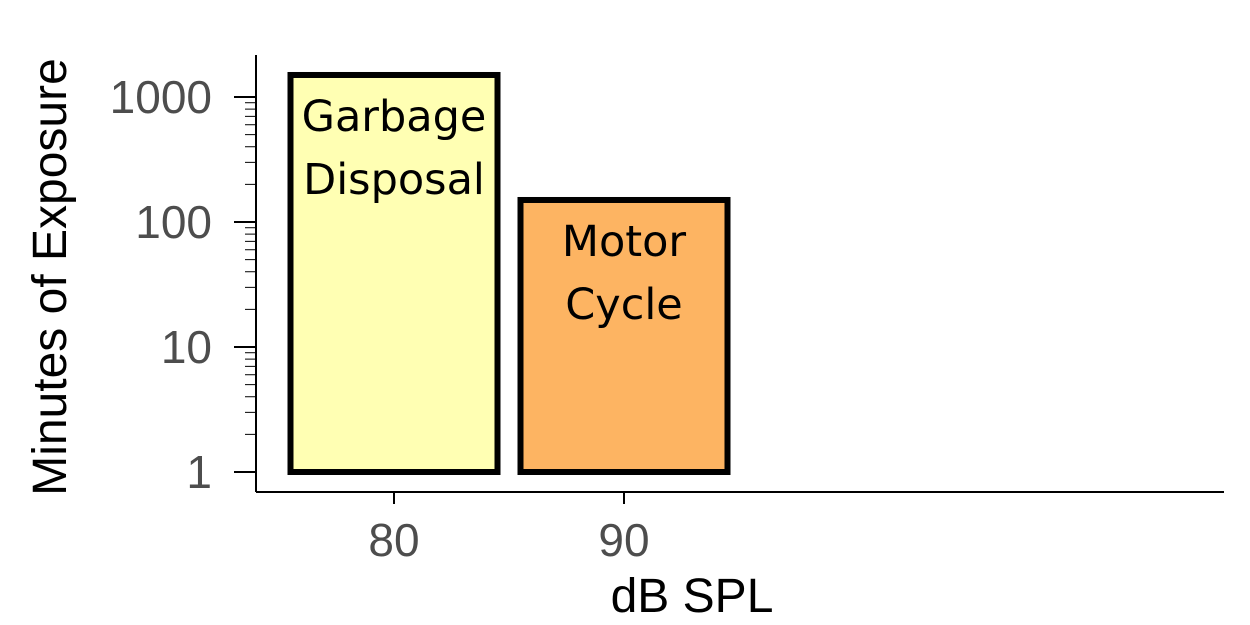 The width and height of the screenshot is (1250, 625). What do you see at coordinates (199, 472) in the screenshot?
I see `y-tick-label: 1` at bounding box center [199, 472].